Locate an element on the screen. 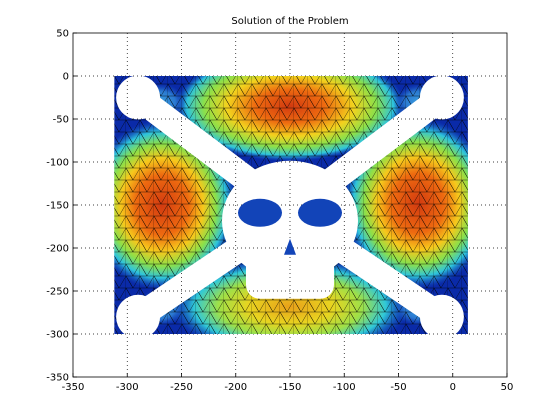 The width and height of the screenshot is (560, 420). x-tick-label: -200 is located at coordinates (235, 387).